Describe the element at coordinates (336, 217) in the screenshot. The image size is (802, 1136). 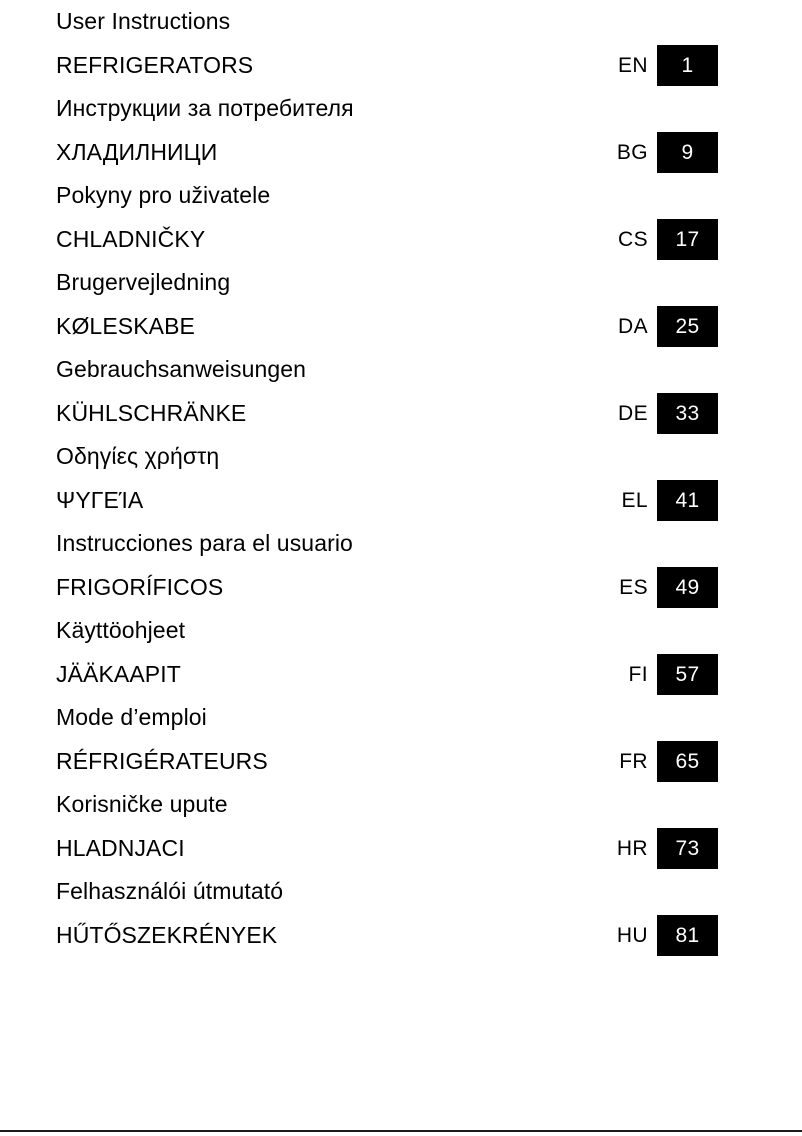
I see `language-text-lines: Pokyny pro uživatele CHLADNIČKY` at that location.